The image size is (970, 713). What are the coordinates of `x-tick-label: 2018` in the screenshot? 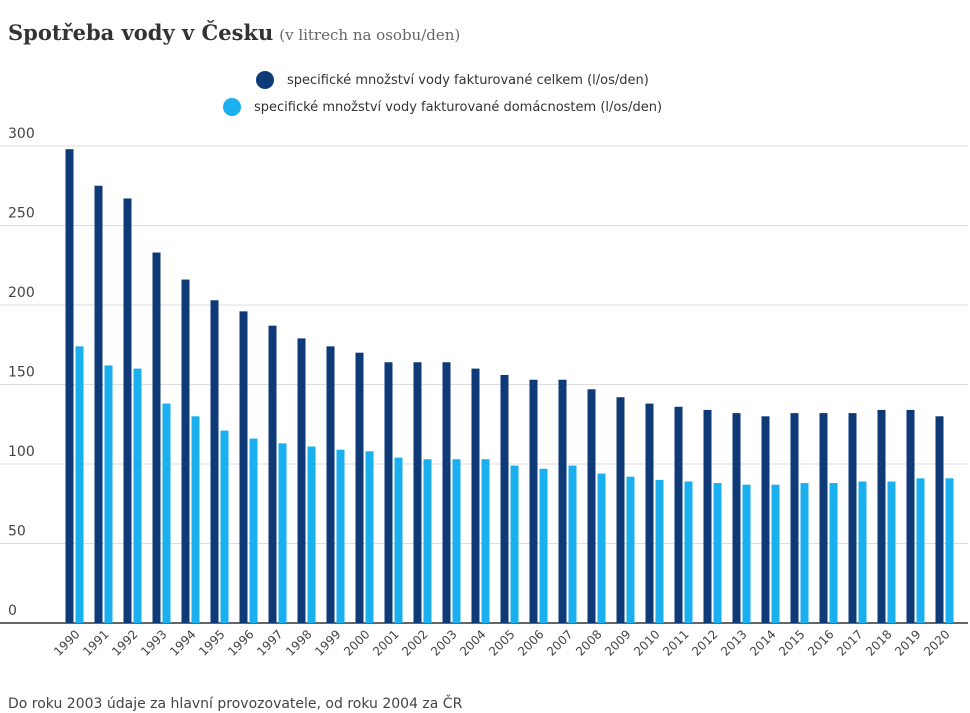 It's located at (878, 642).